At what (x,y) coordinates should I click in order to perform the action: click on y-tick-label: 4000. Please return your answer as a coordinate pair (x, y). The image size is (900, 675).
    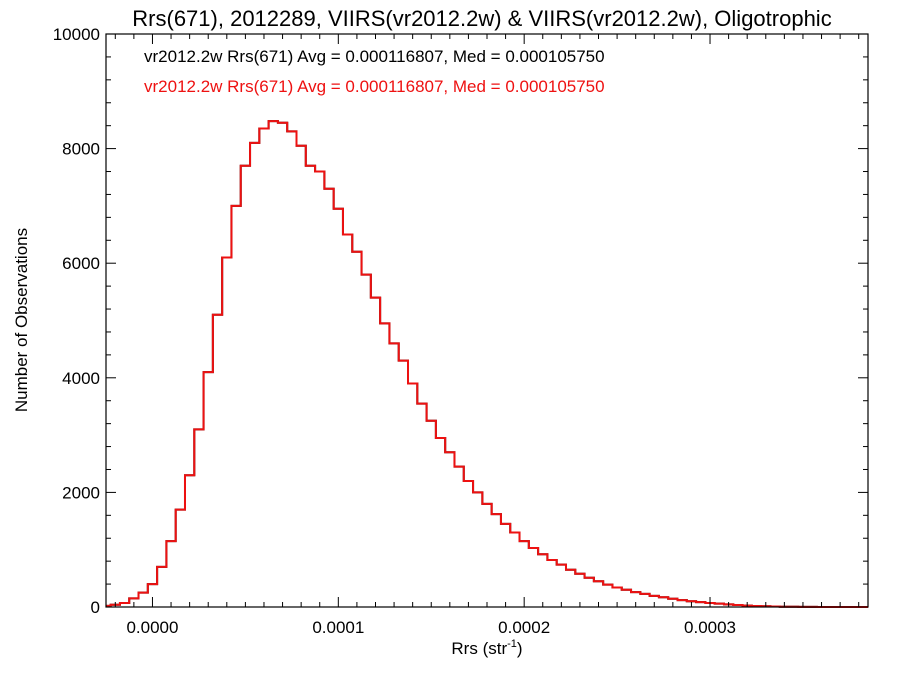
    Looking at the image, I should click on (81, 378).